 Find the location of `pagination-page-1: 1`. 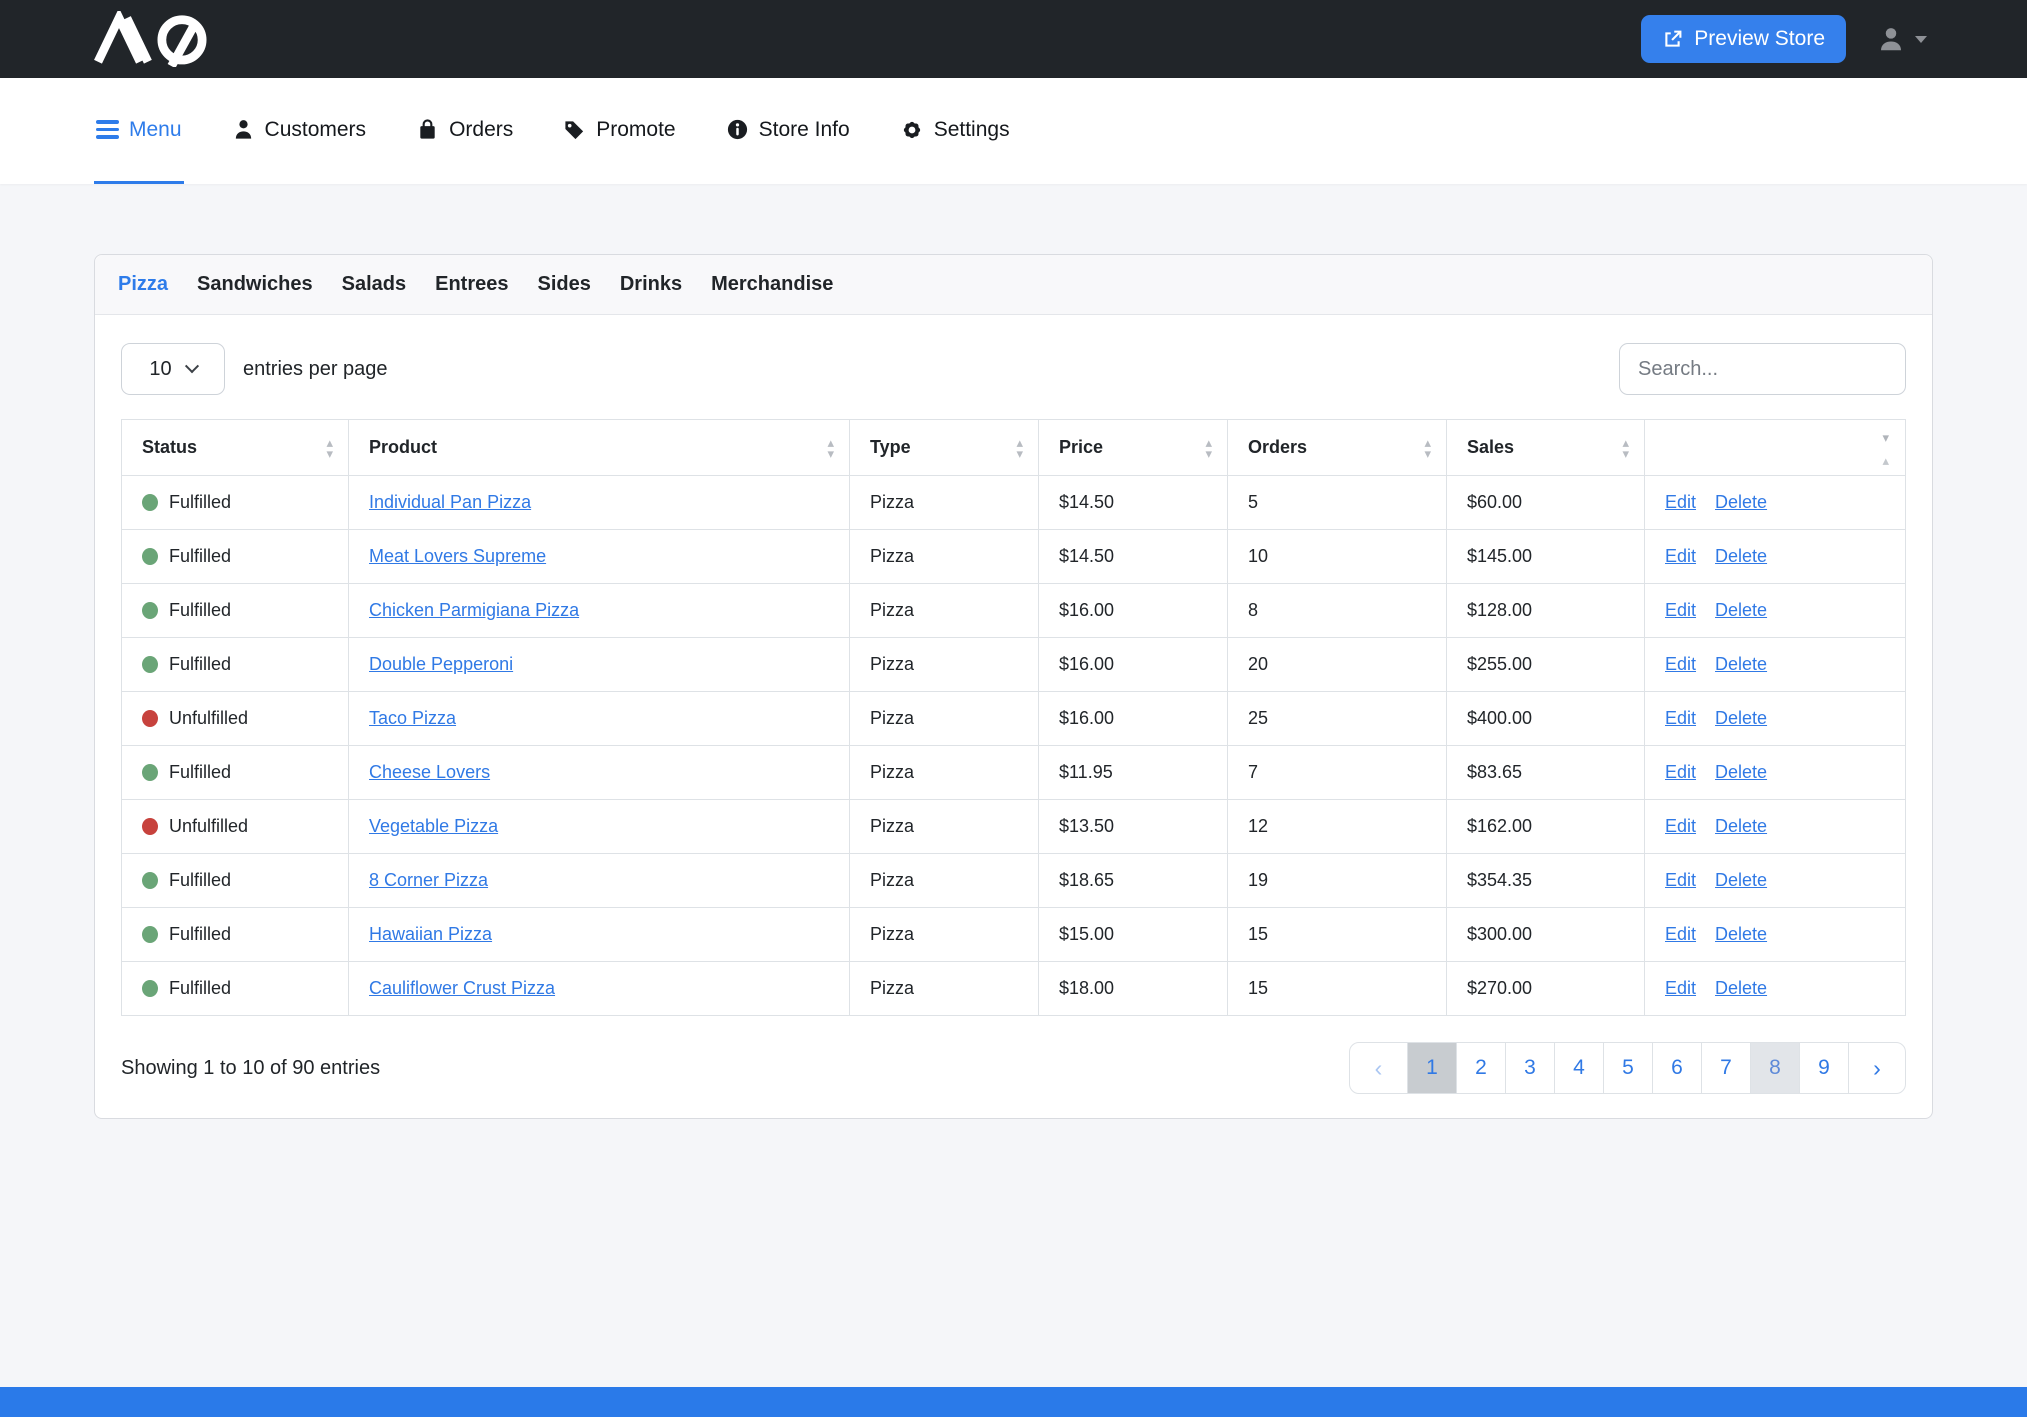

pagination-page-1: 1 is located at coordinates (1431, 1068).